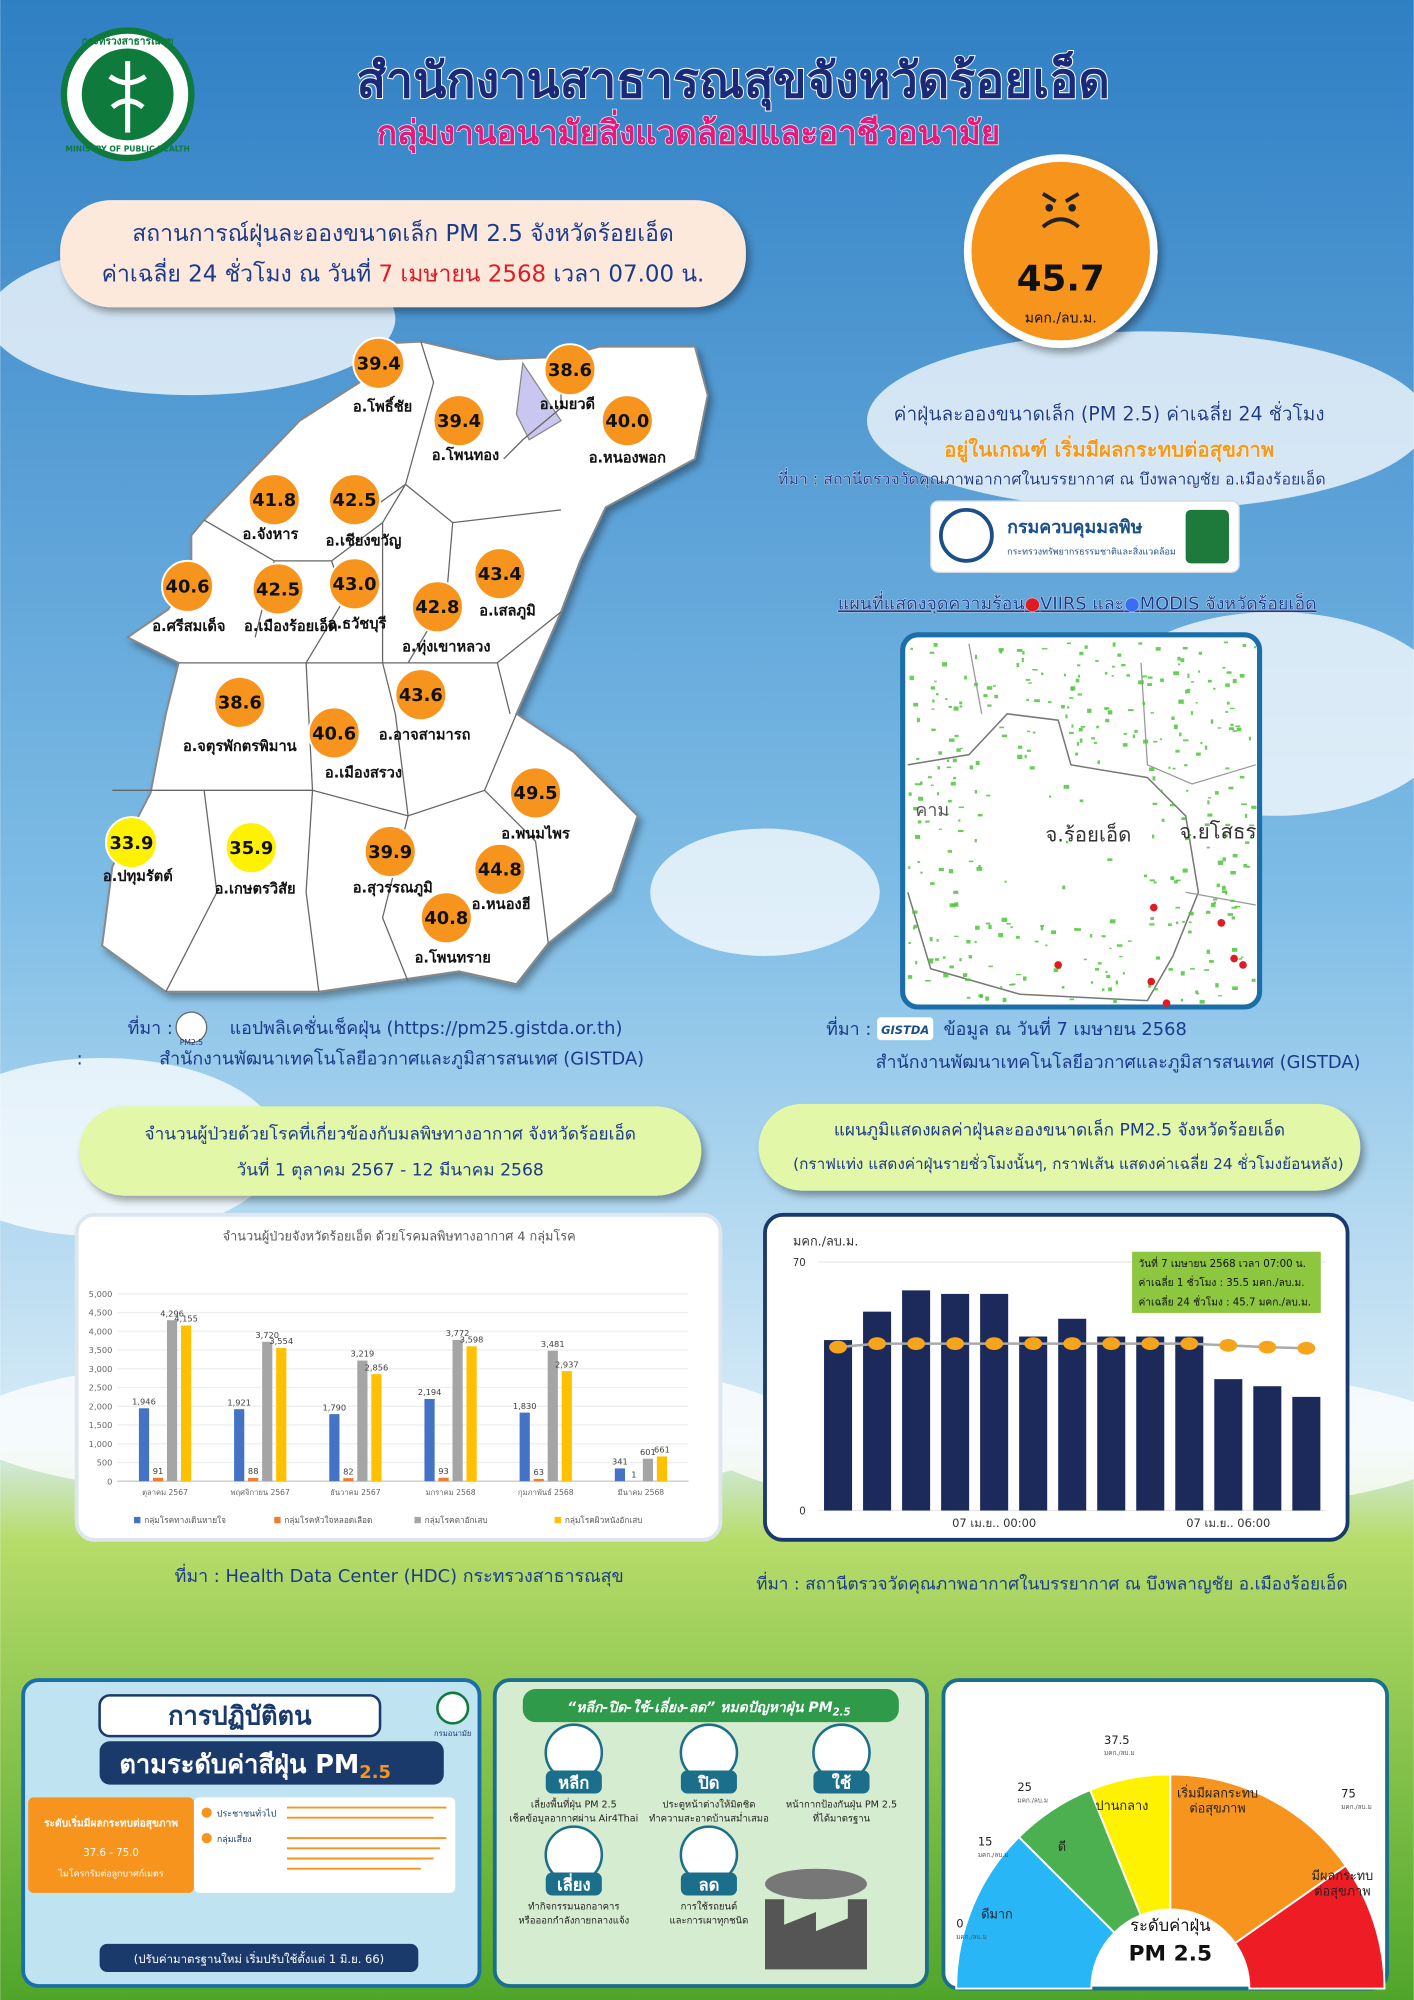 The width and height of the screenshot is (1414, 2000). I want to click on district-name: อ.เมืองสรวง, so click(363, 773).